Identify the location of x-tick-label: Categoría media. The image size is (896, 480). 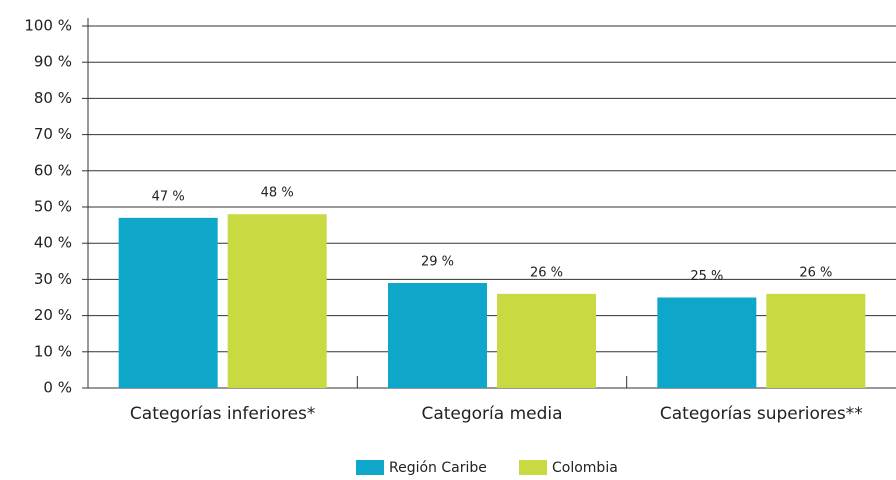
(491, 414).